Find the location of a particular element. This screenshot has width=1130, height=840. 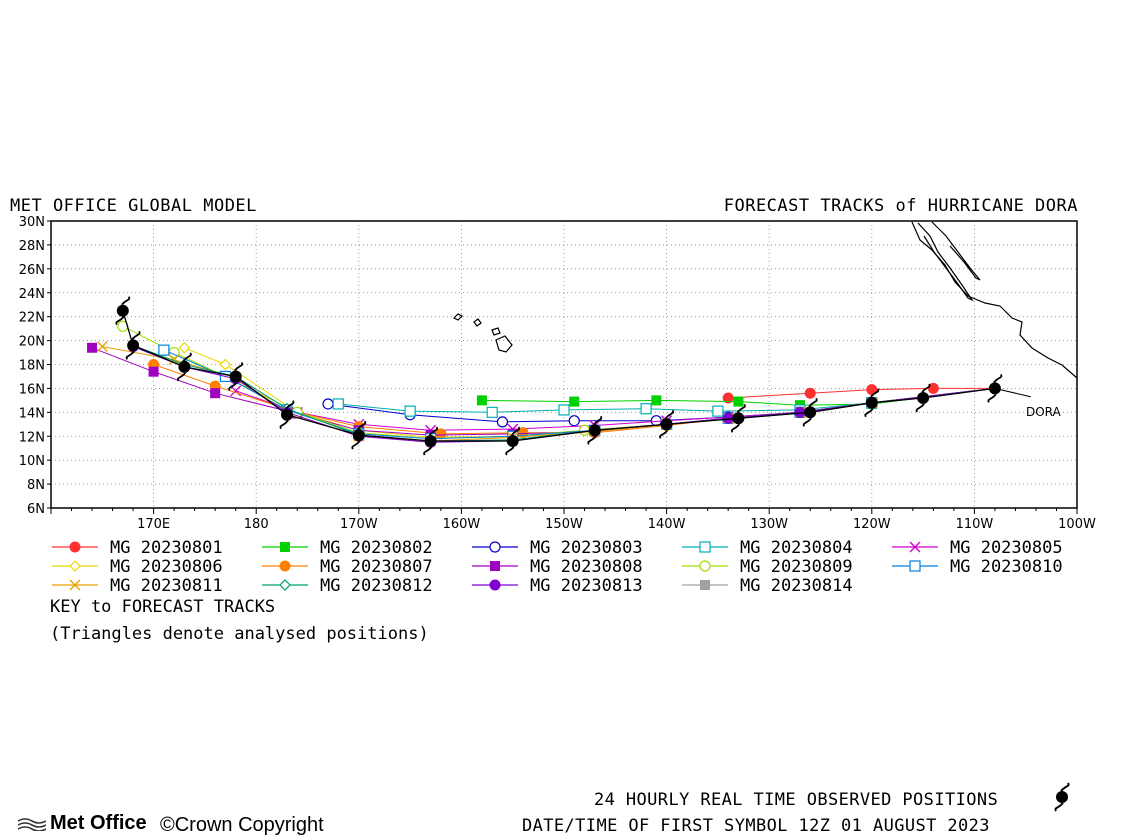

x-tick-label: 110W is located at coordinates (975, 524).